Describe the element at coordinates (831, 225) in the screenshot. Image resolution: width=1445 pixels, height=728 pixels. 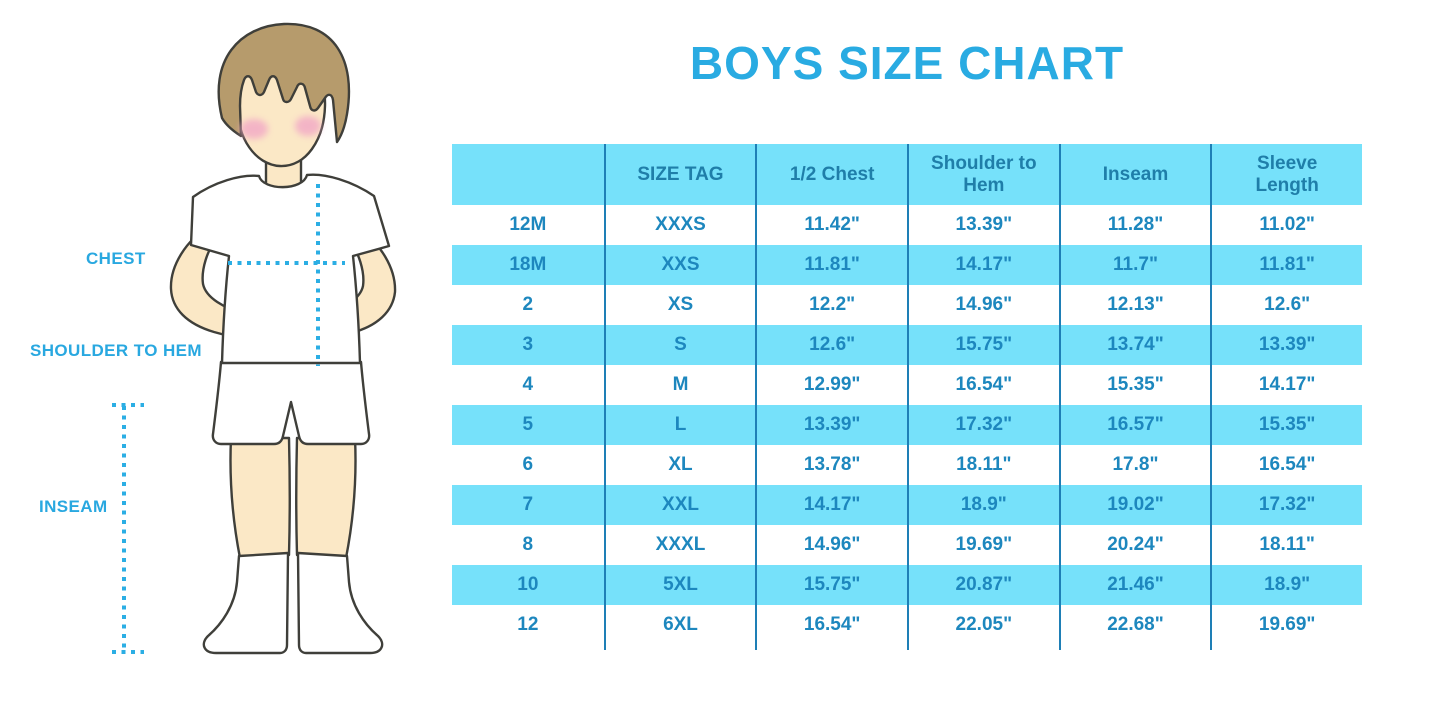
I see `table-cell: 11.42"` at that location.